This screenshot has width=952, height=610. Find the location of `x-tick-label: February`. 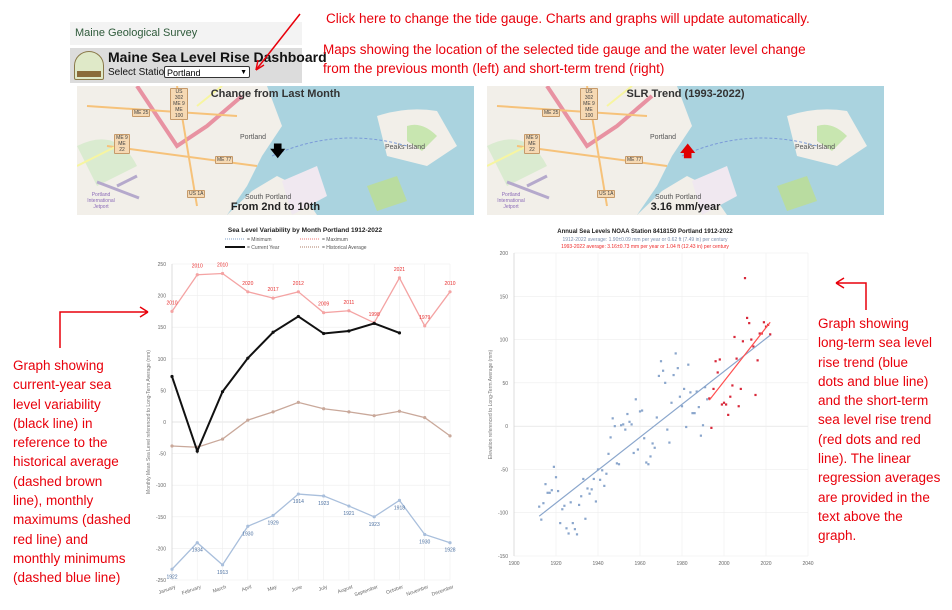

x-tick-label: February is located at coordinates (191, 590).